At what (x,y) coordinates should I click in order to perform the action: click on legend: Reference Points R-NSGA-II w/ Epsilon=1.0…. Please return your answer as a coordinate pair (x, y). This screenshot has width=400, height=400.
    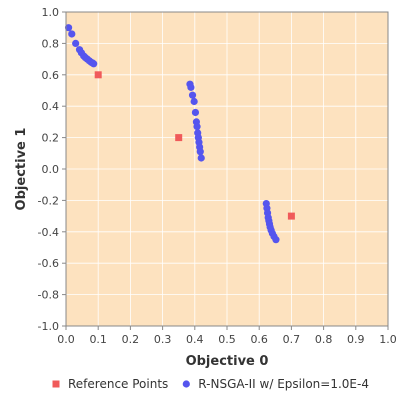
    Looking at the image, I should click on (210, 384).